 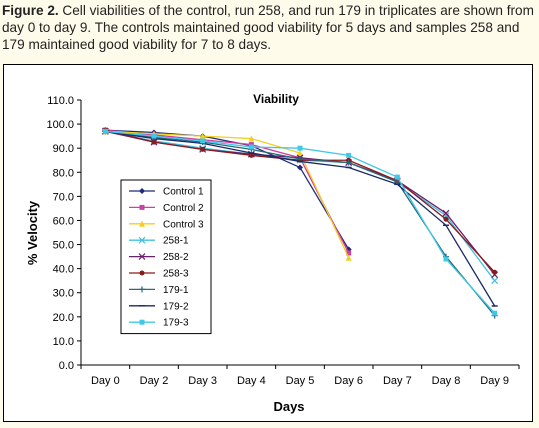 I want to click on x-tick-label: Day 8, so click(x=446, y=381).